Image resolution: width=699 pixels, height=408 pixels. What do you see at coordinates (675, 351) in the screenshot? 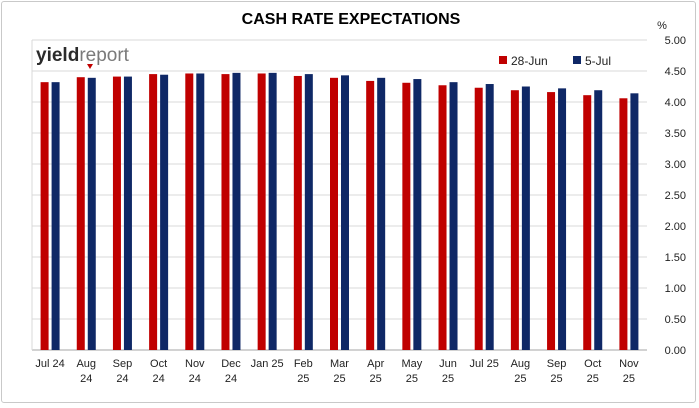
I see `y-tick-label: 0.00` at bounding box center [675, 351].